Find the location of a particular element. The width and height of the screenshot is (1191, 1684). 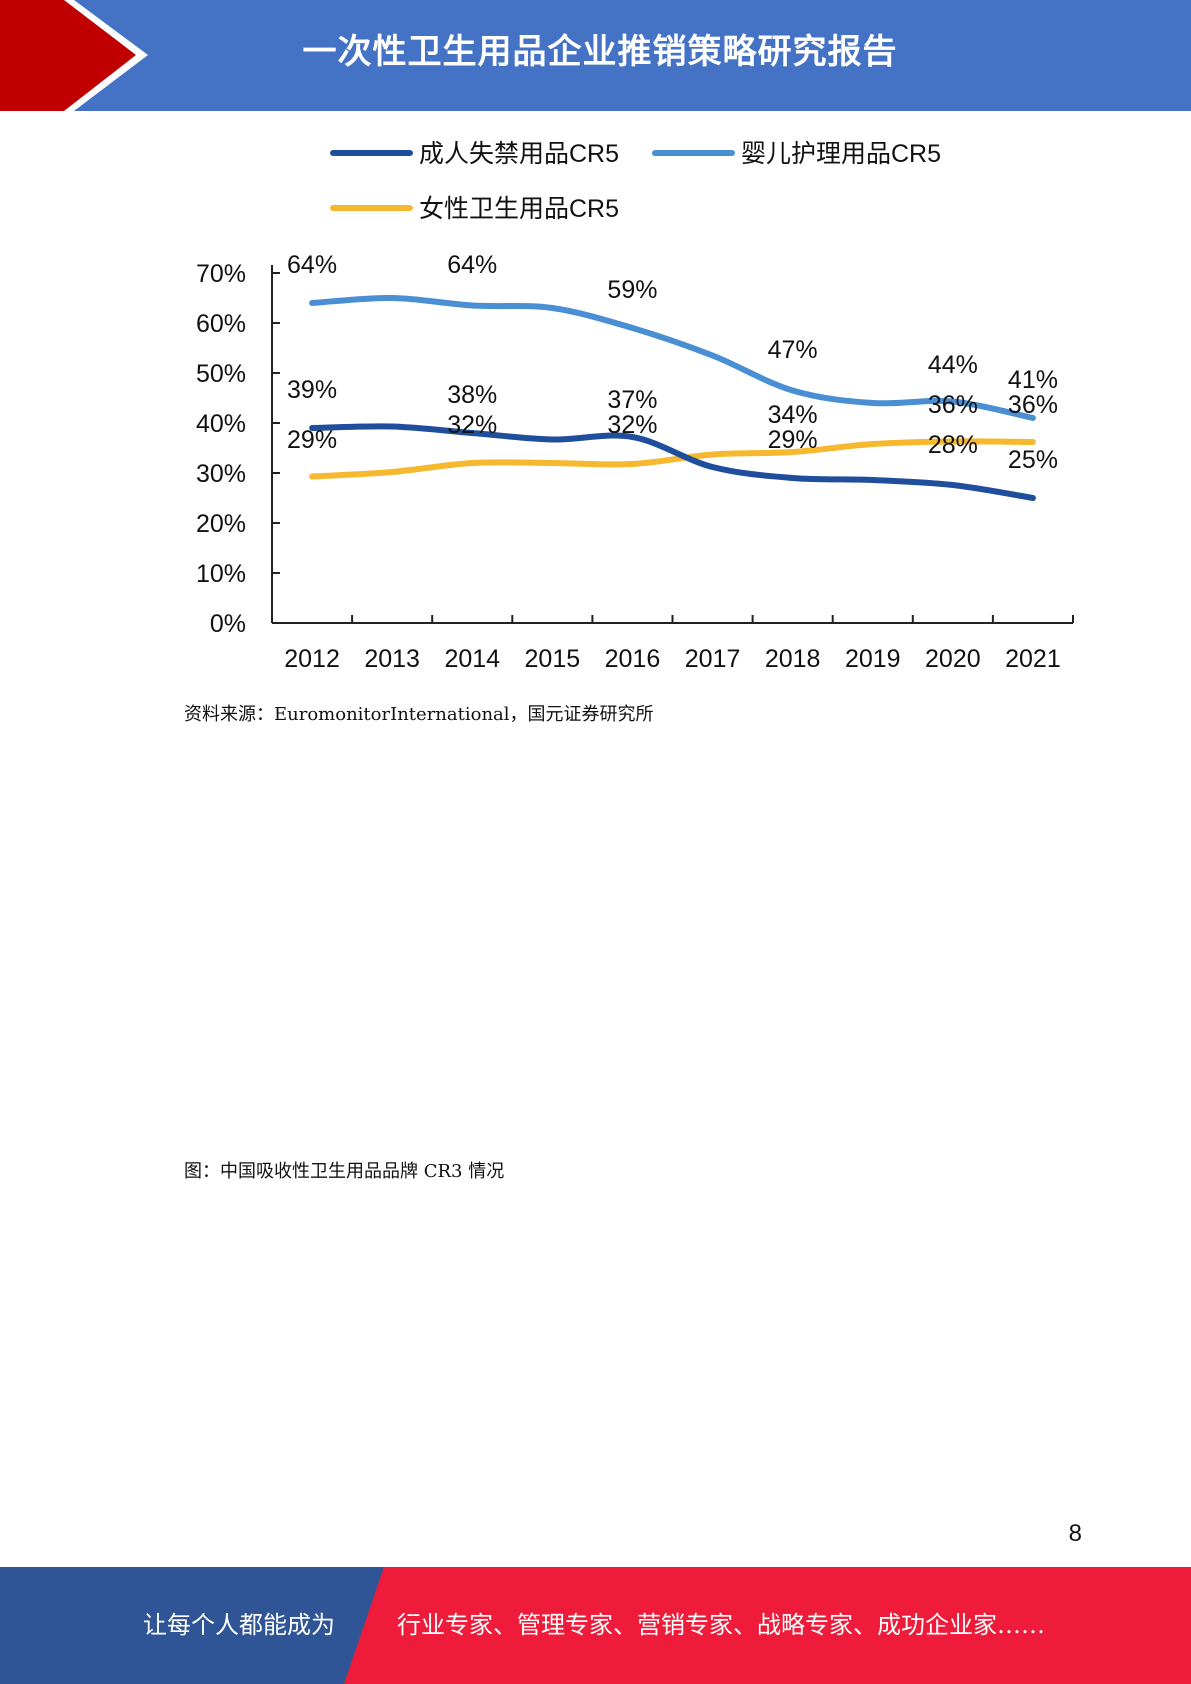

x-tick-label: 2018 is located at coordinates (793, 659).